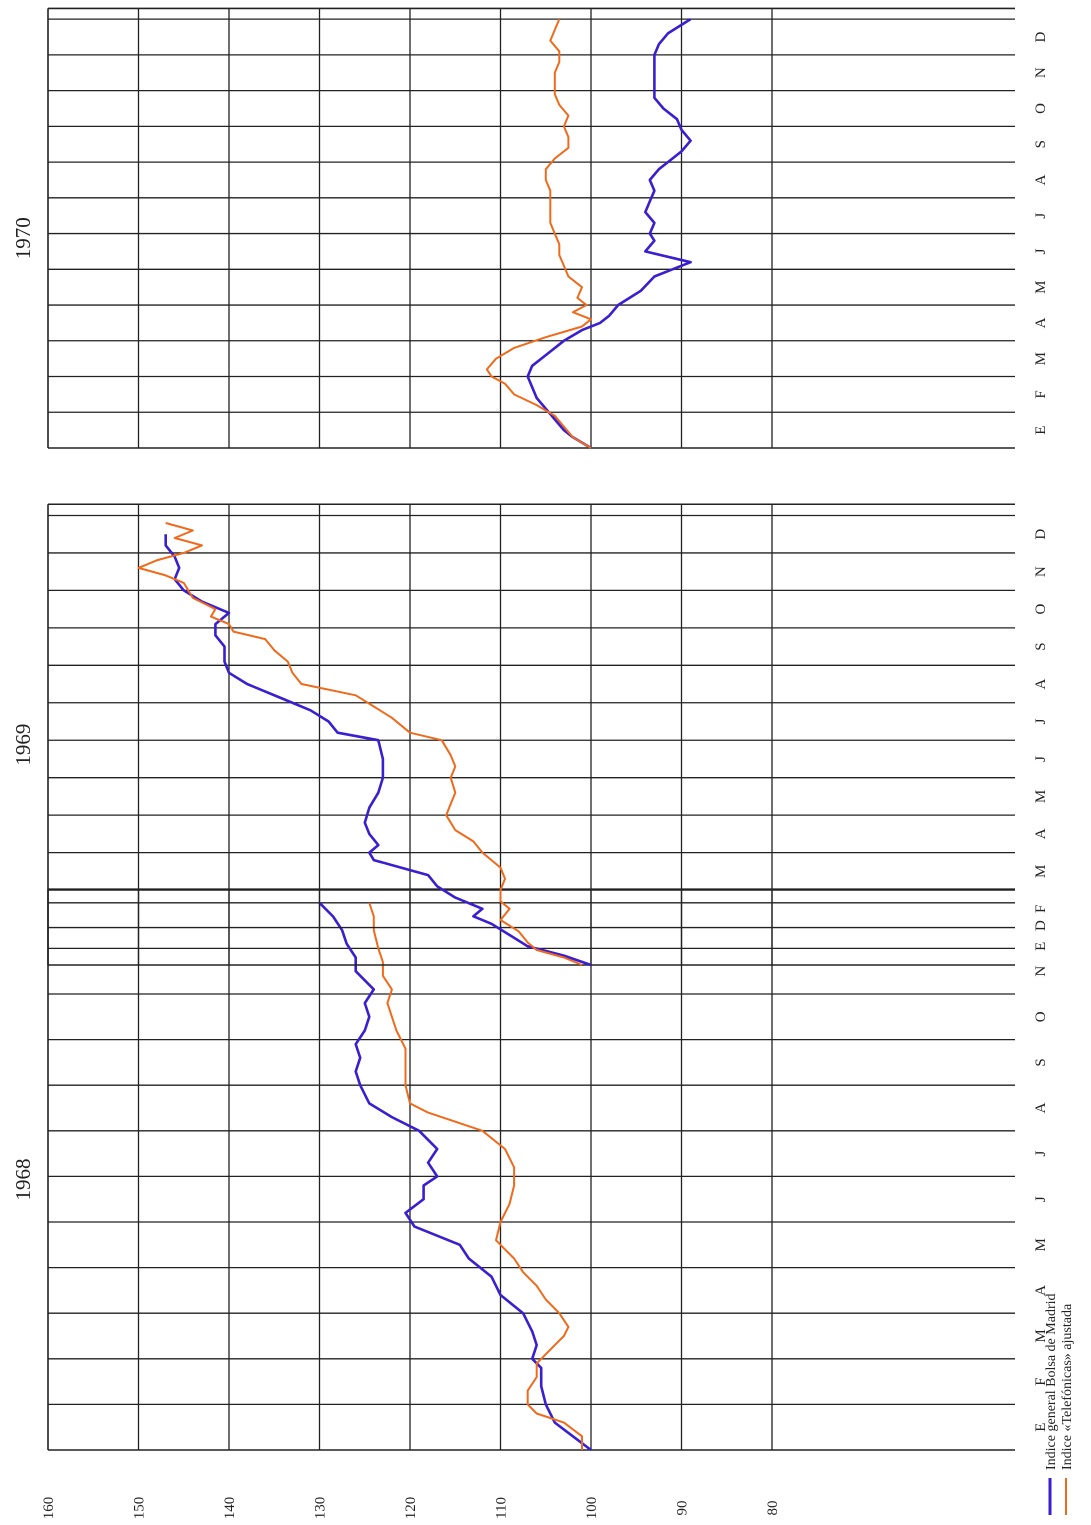  Describe the element at coordinates (1051, 1382) in the screenshot. I see `legend-label: Indice general Bolsa de Madrid` at that location.